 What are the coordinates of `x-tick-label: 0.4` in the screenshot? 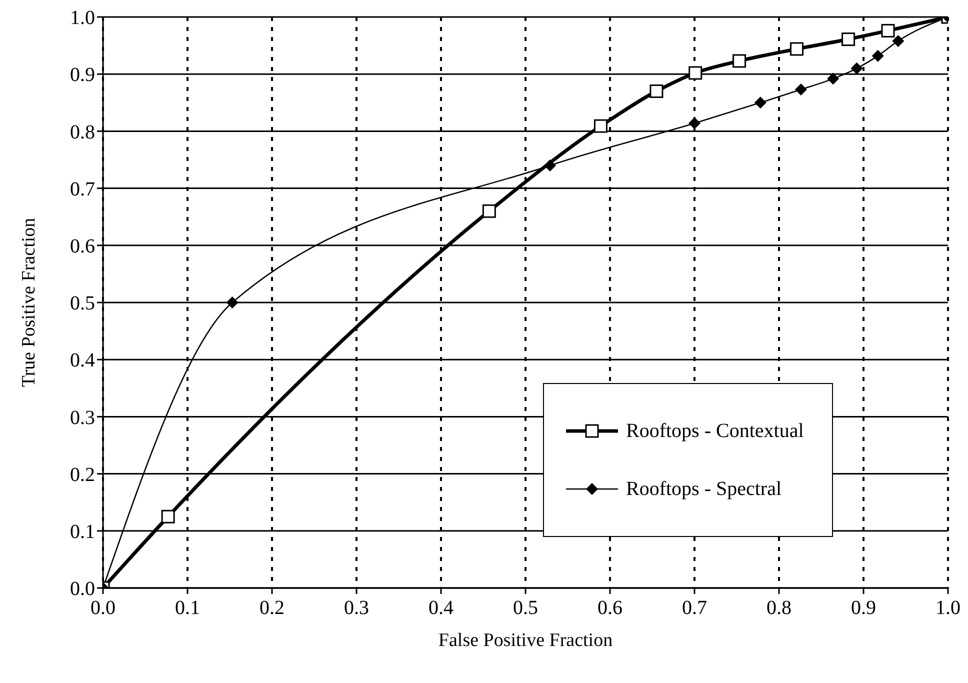 It's located at (441, 608).